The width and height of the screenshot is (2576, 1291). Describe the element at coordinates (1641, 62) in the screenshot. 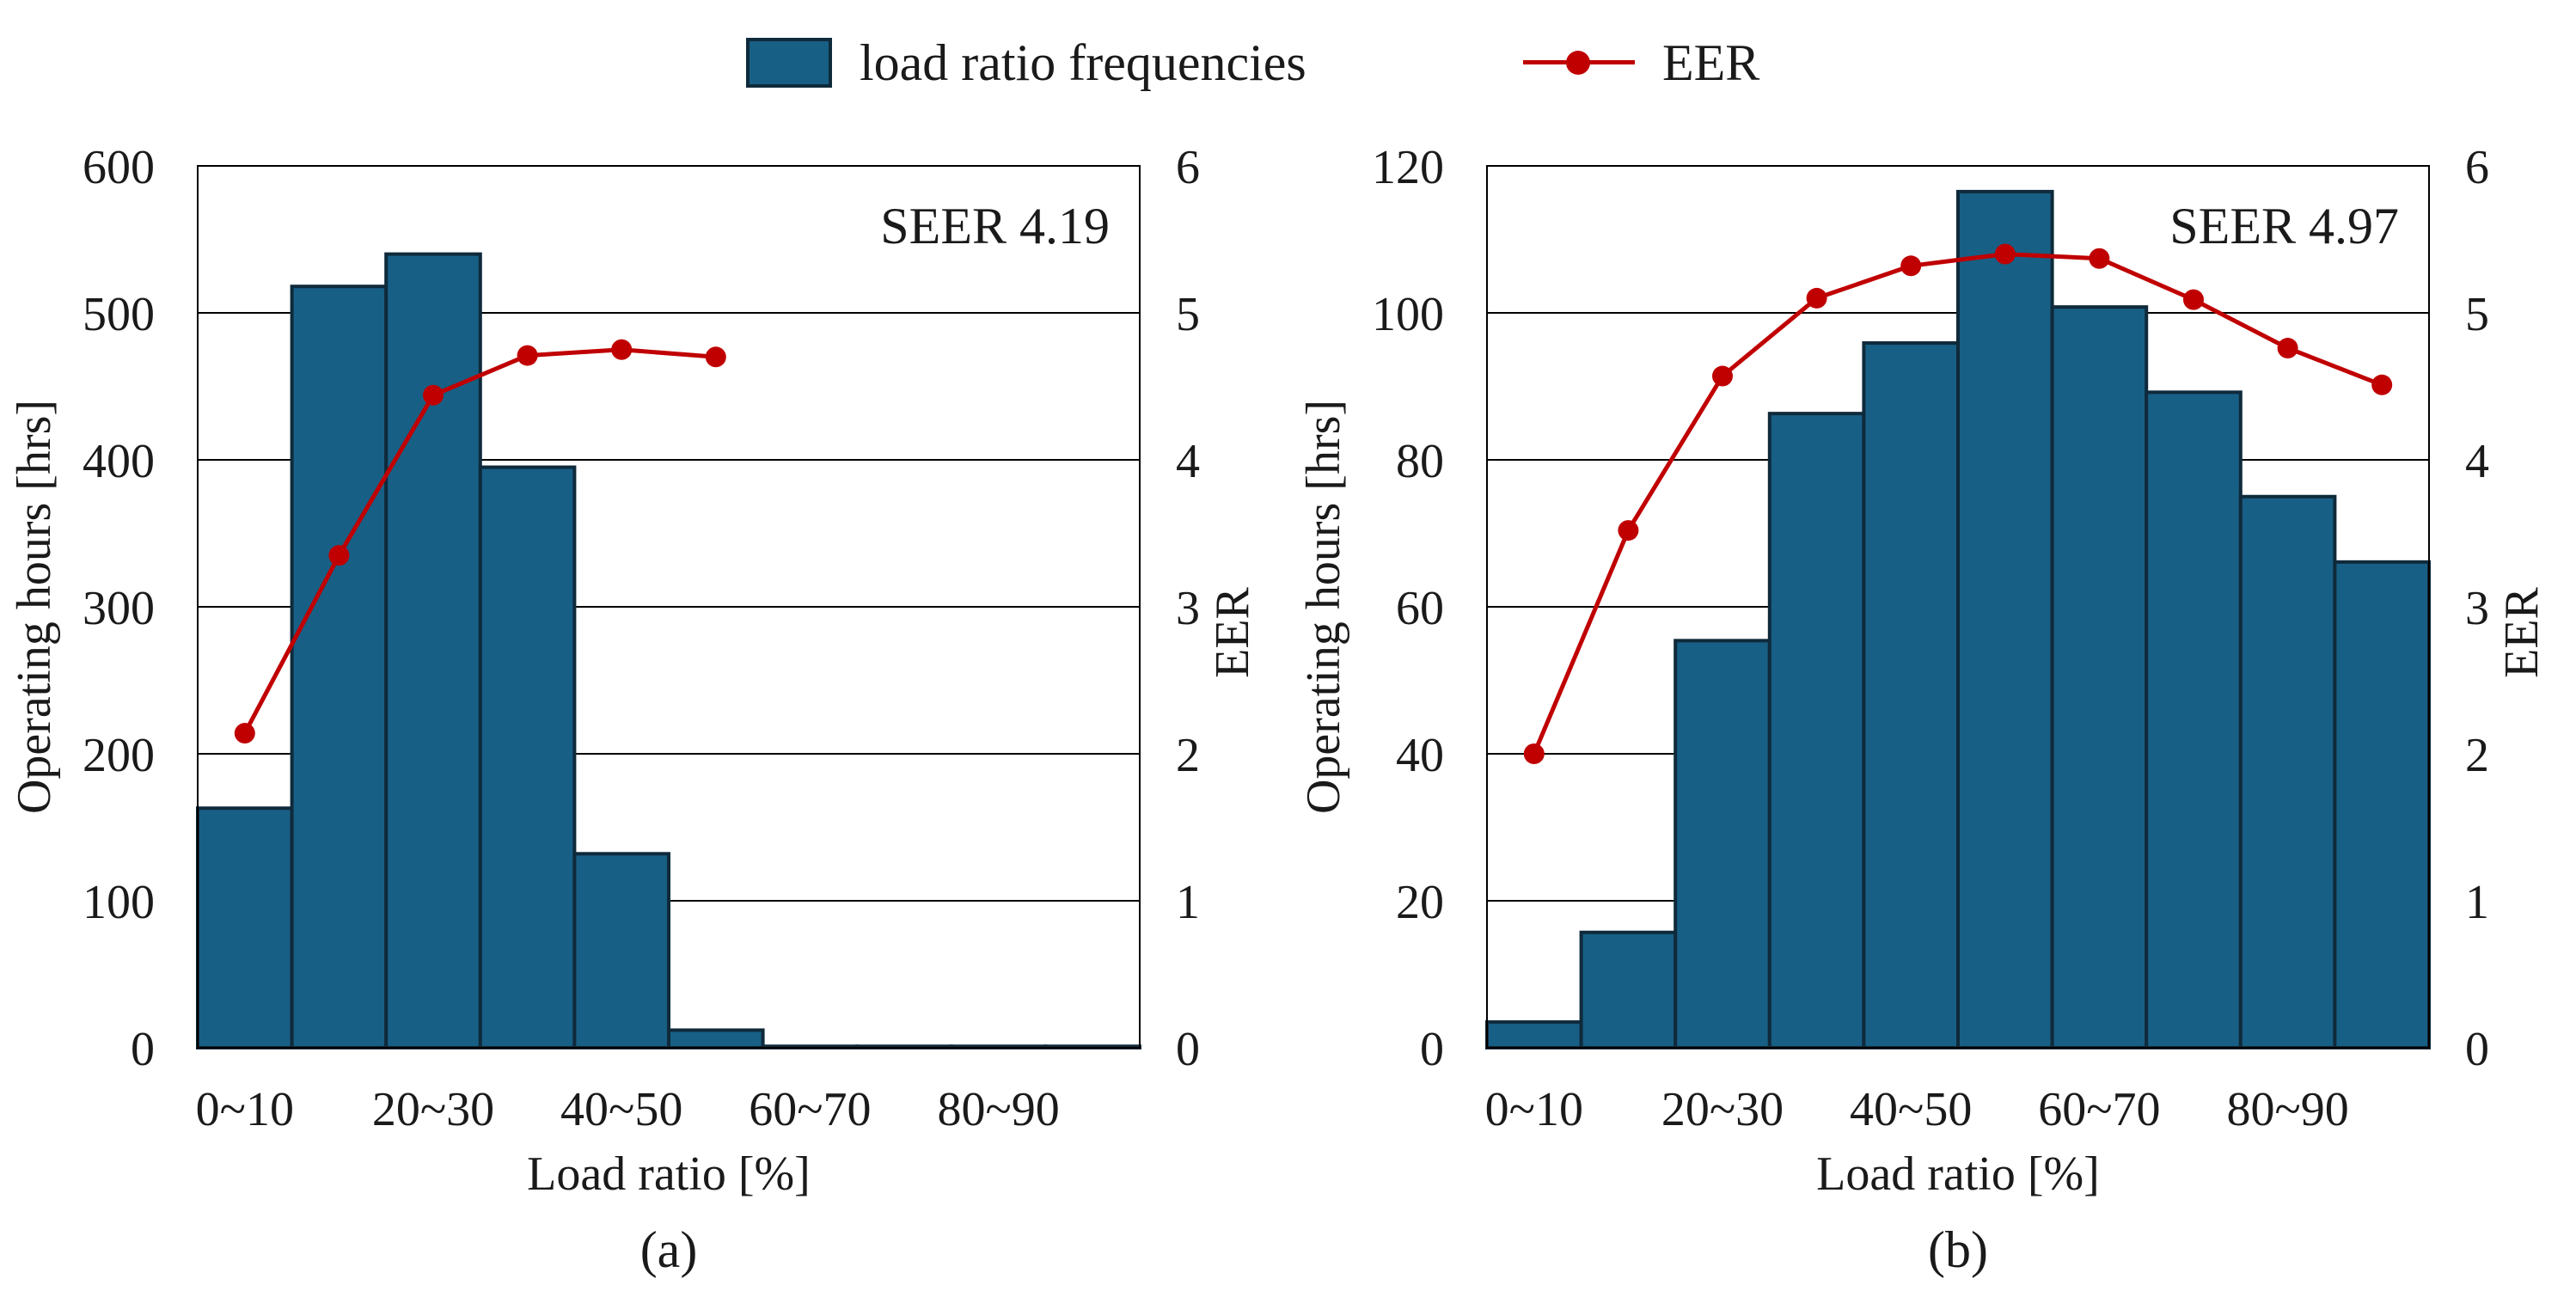

I see `legend-item-line: EER` at that location.